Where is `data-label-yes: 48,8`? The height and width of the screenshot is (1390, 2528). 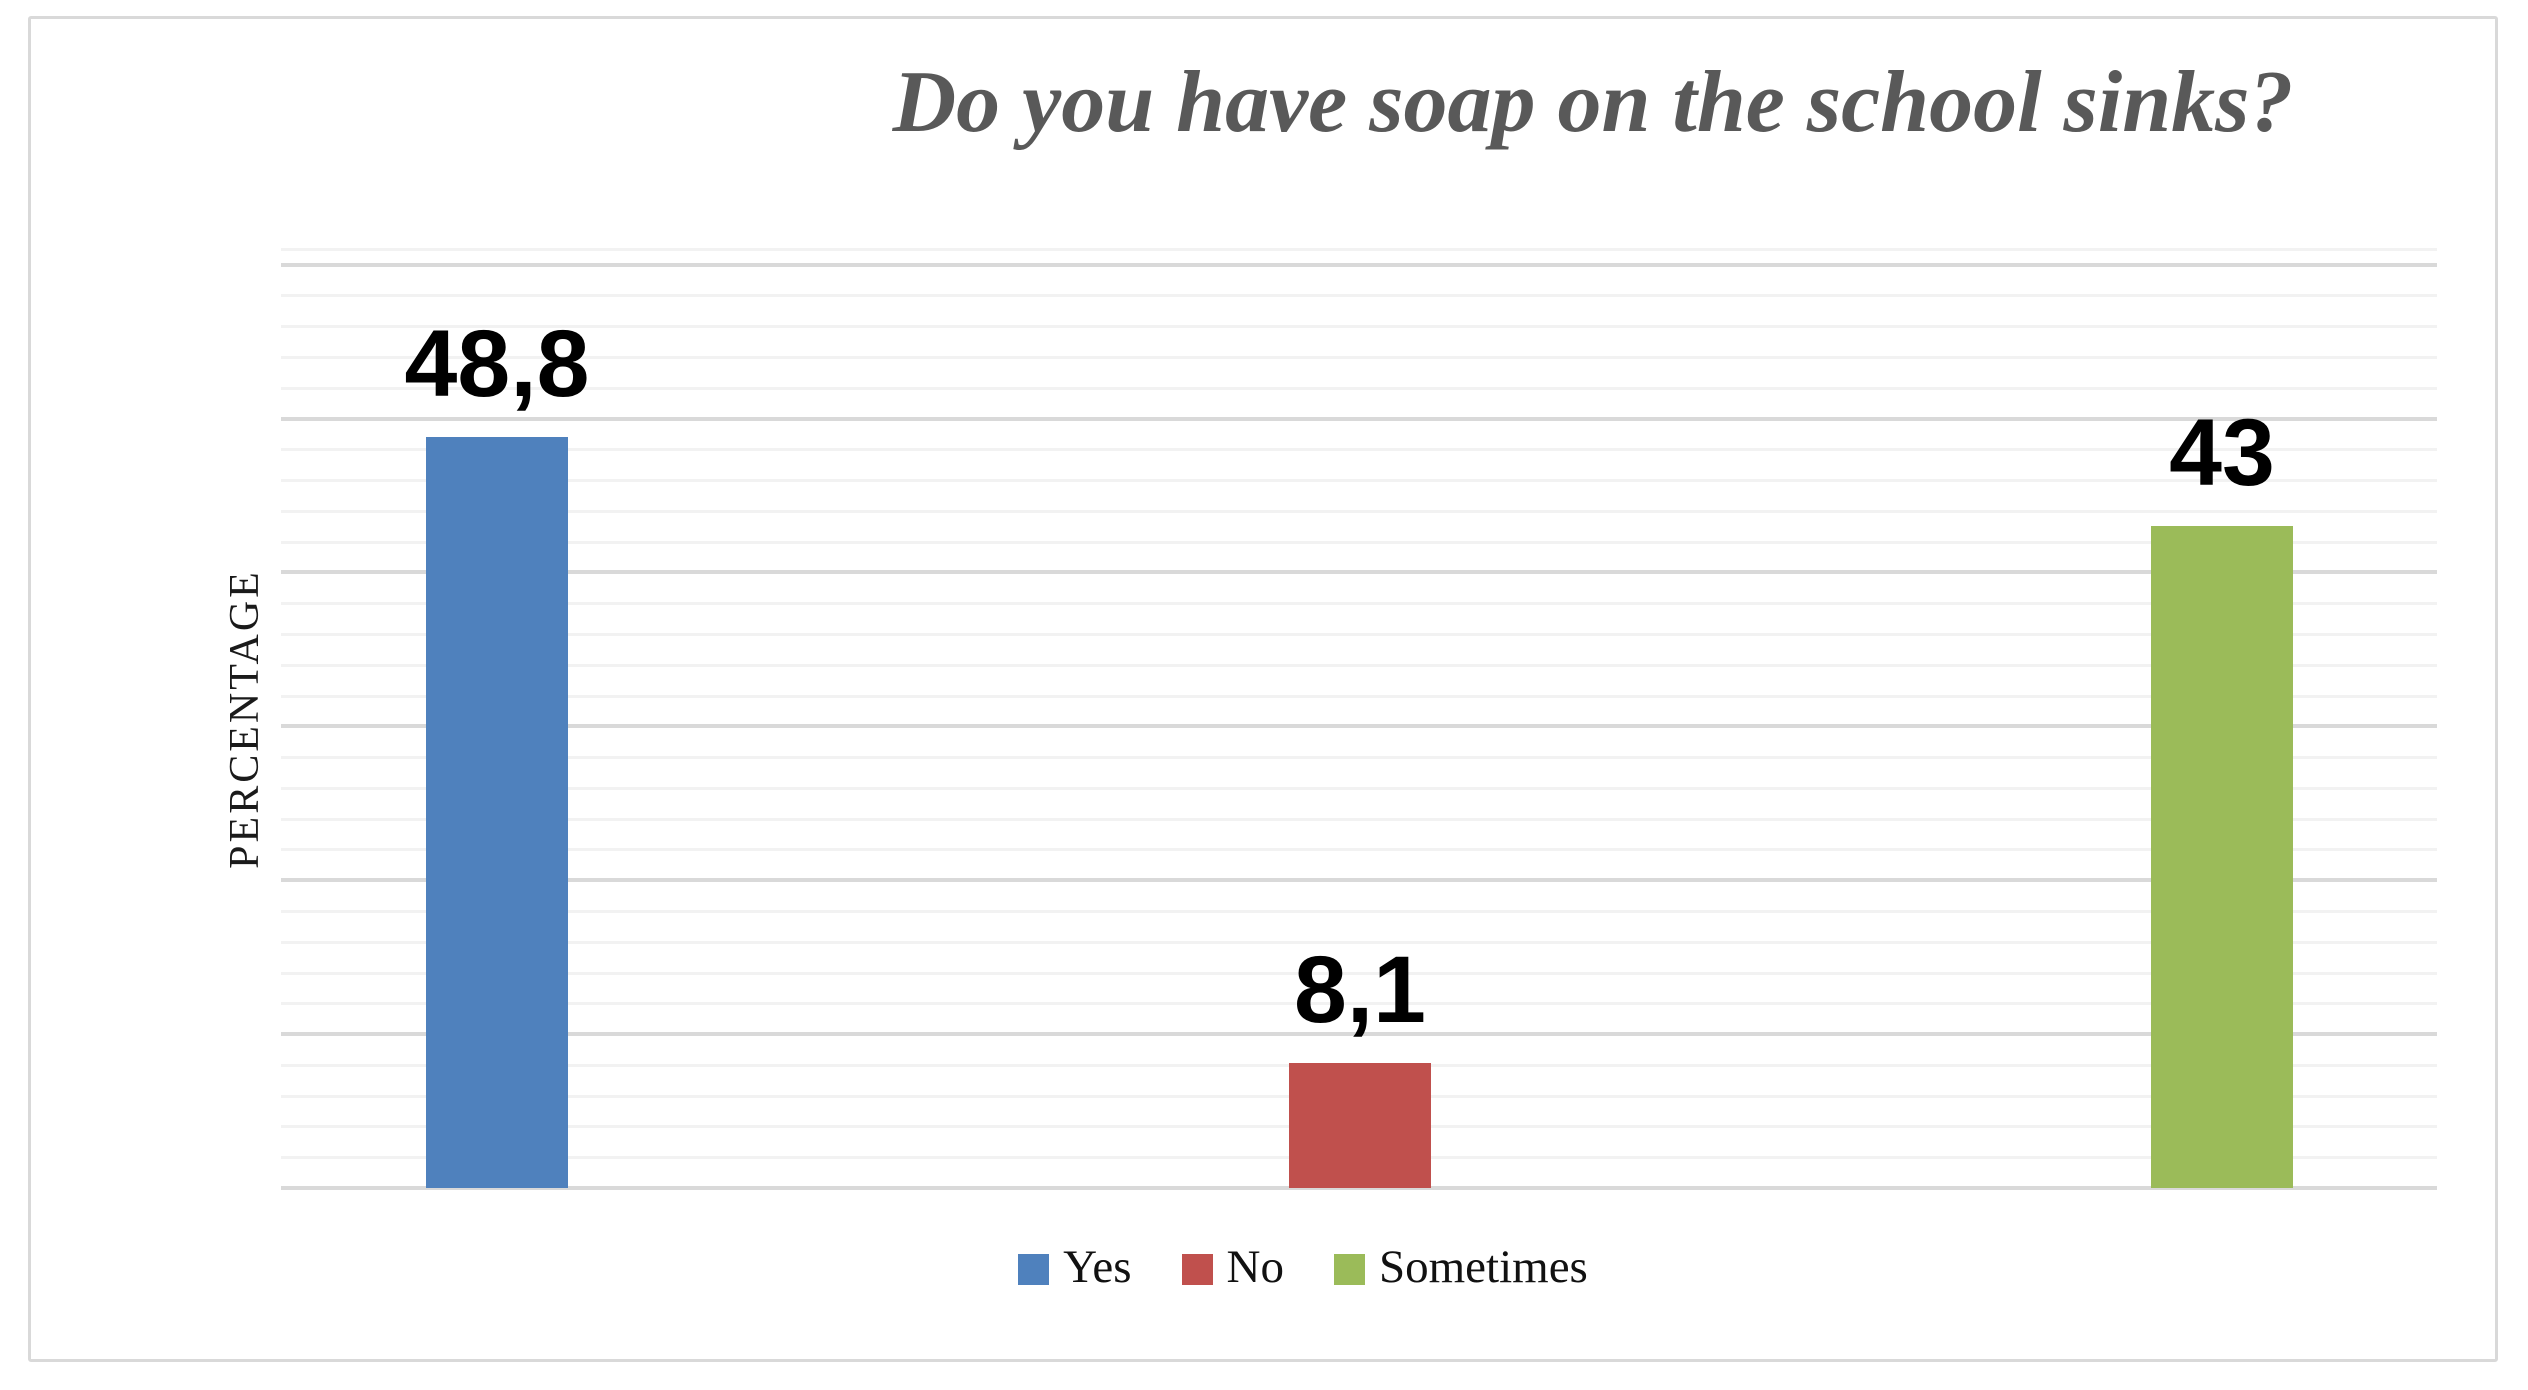
data-label-yes: 48,8 is located at coordinates (497, 364).